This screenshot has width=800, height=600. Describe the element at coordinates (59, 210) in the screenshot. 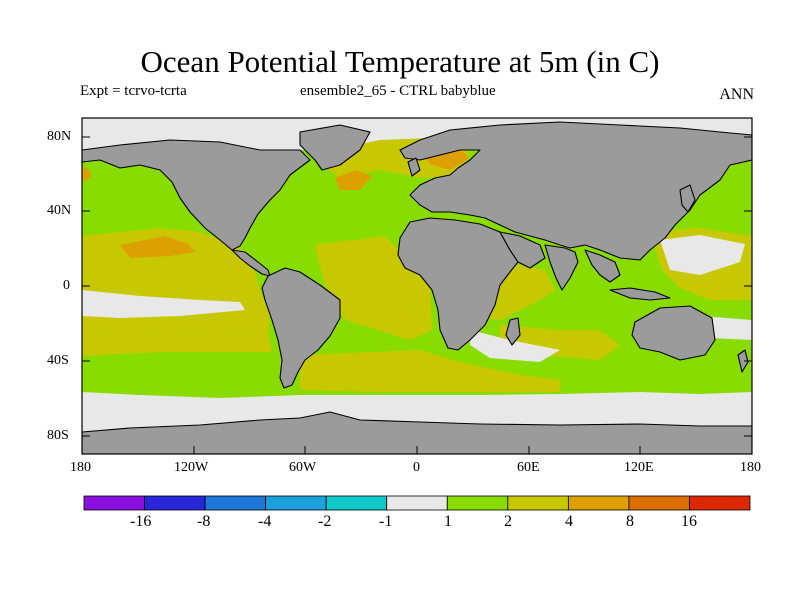

I see `lat-label-40n: 40N` at that location.